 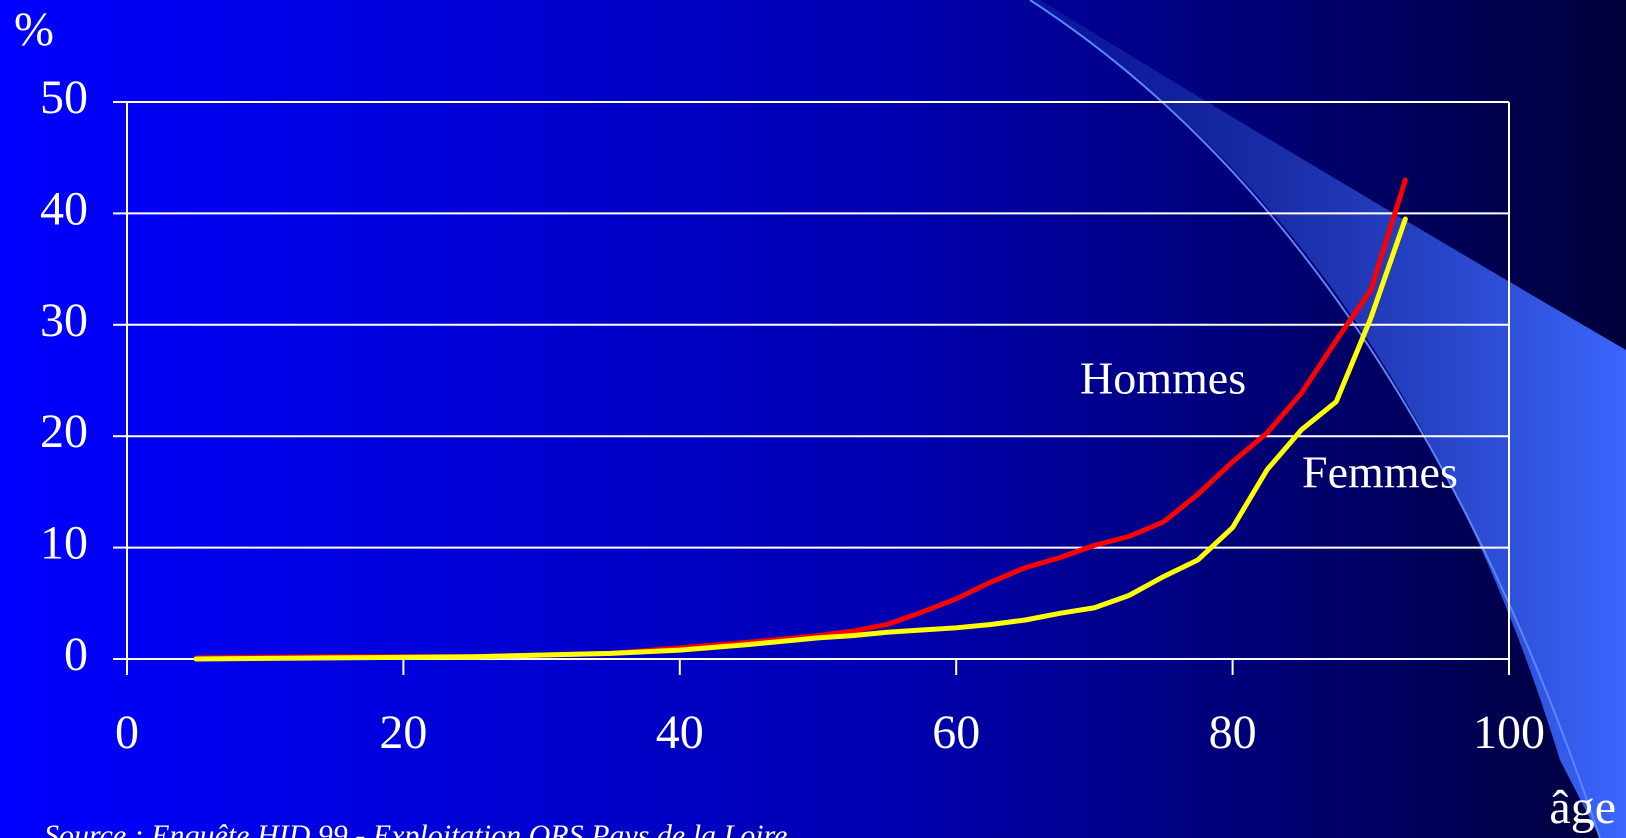 I want to click on y-tick-label: 50, so click(x=64, y=97).